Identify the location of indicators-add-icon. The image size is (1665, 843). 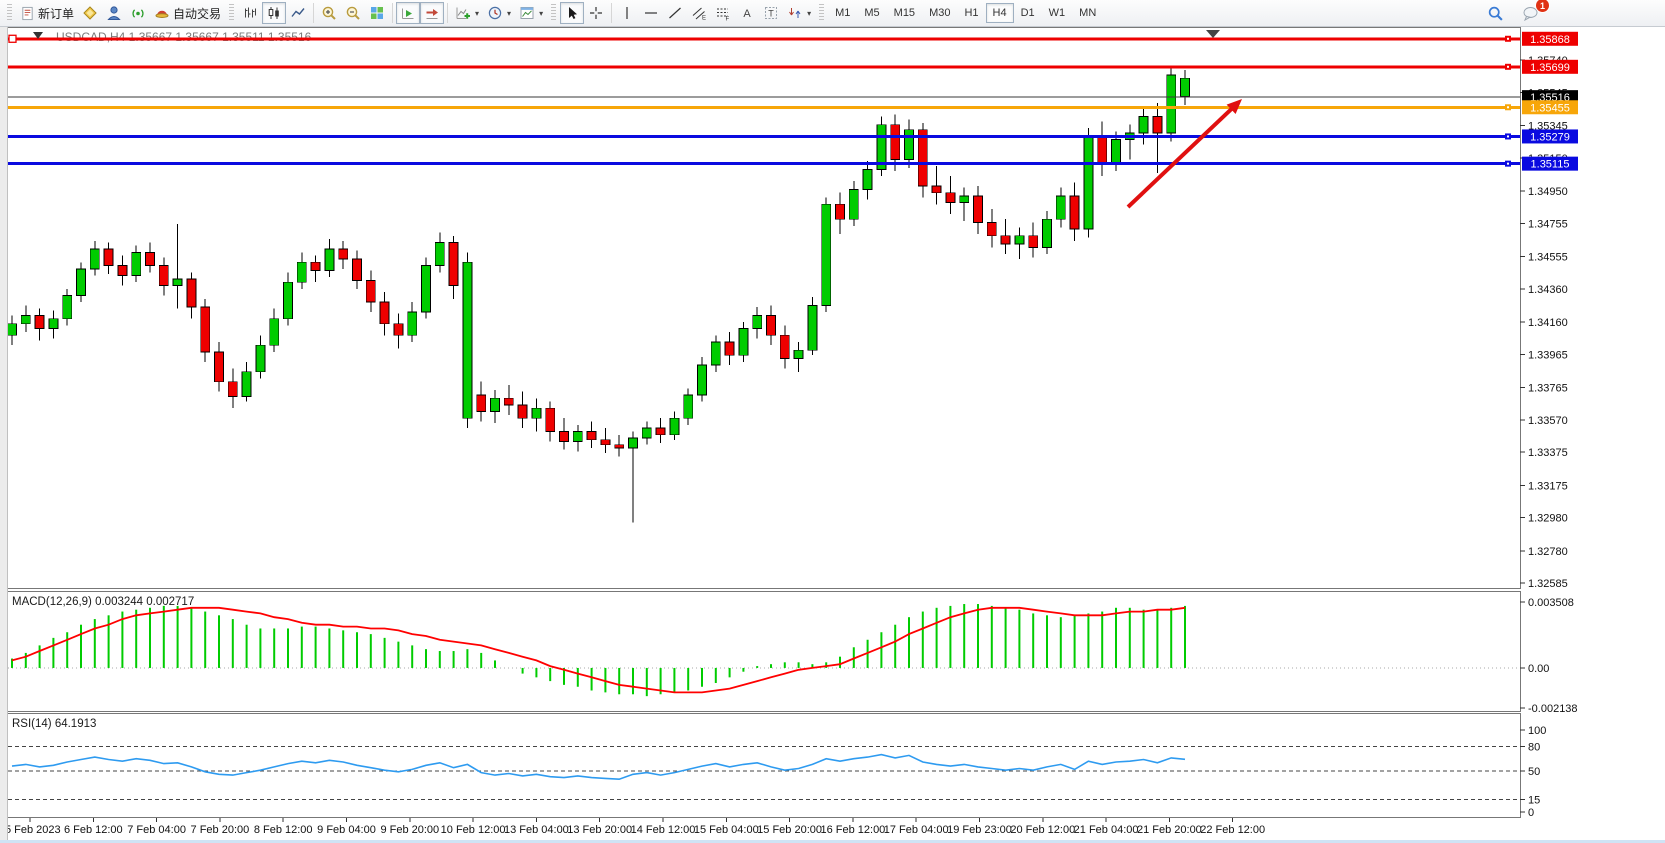
(463, 13).